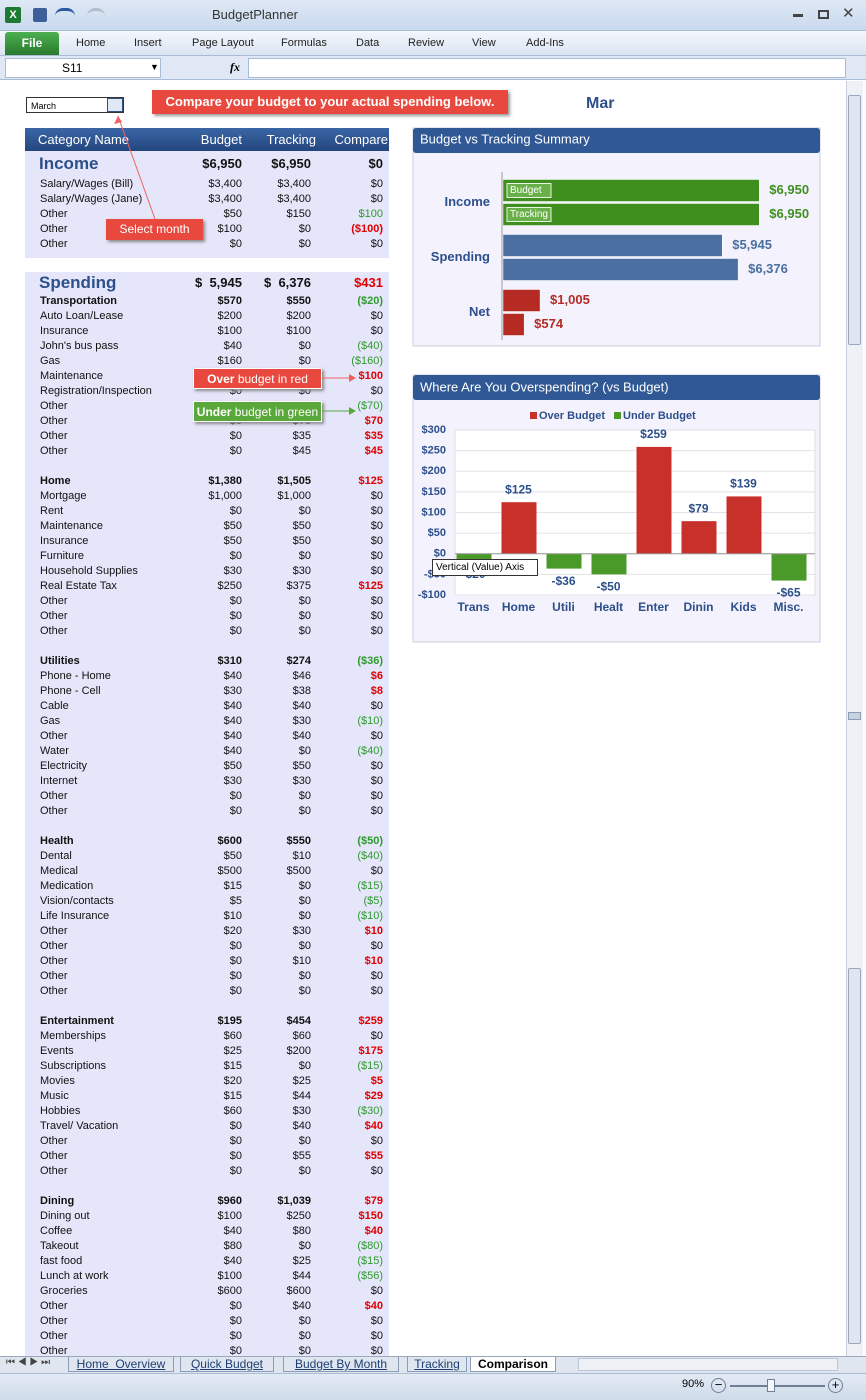  I want to click on group-tracking: $274, so click(298, 661).